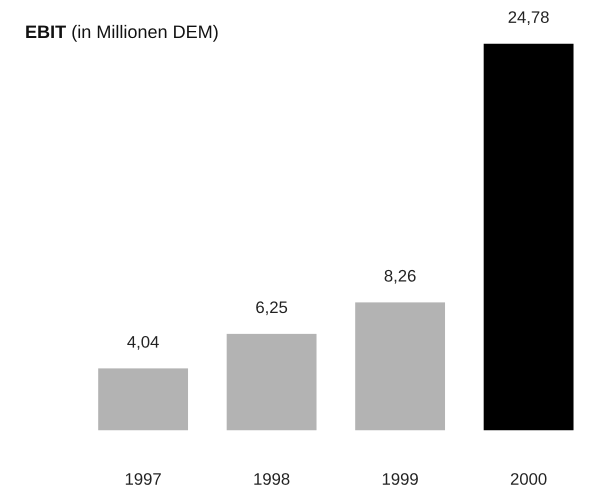 This screenshot has height=488, width=589. I want to click on chart-title: EBIT, so click(46, 32).